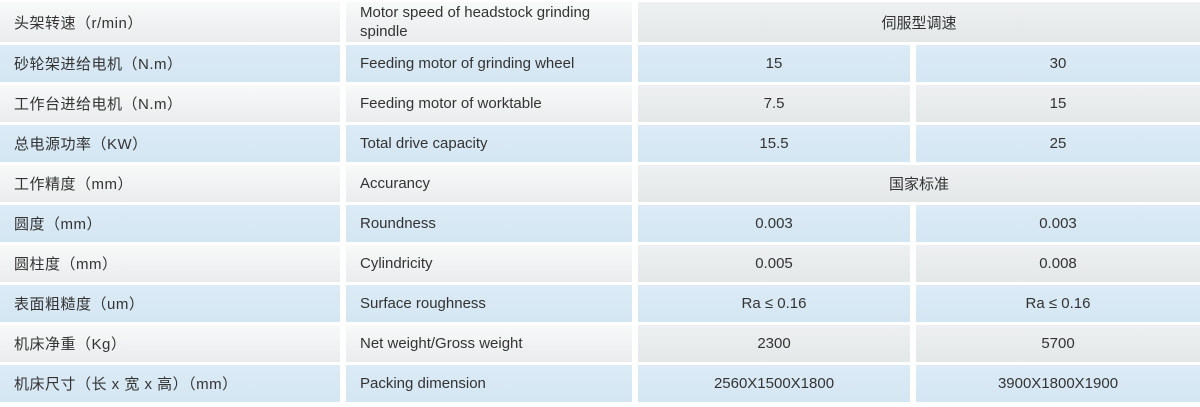 This screenshot has height=407, width=1200. What do you see at coordinates (919, 183) in the screenshot?
I see `spec-value-merged: 国家标准` at bounding box center [919, 183].